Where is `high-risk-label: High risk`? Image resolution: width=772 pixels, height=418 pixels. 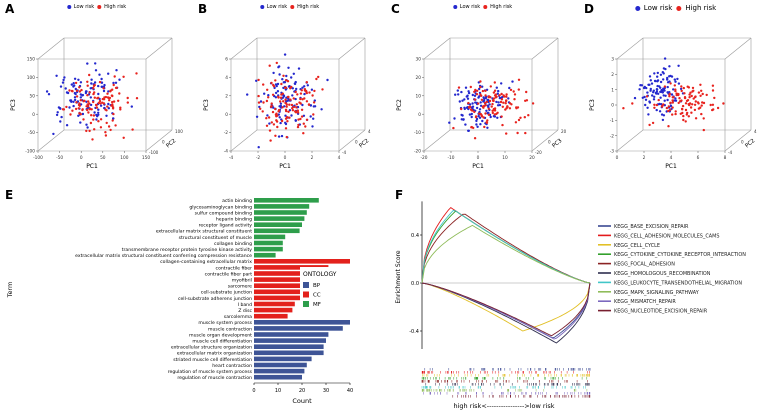 high-risk-label: High risk is located at coordinates (701, 8).